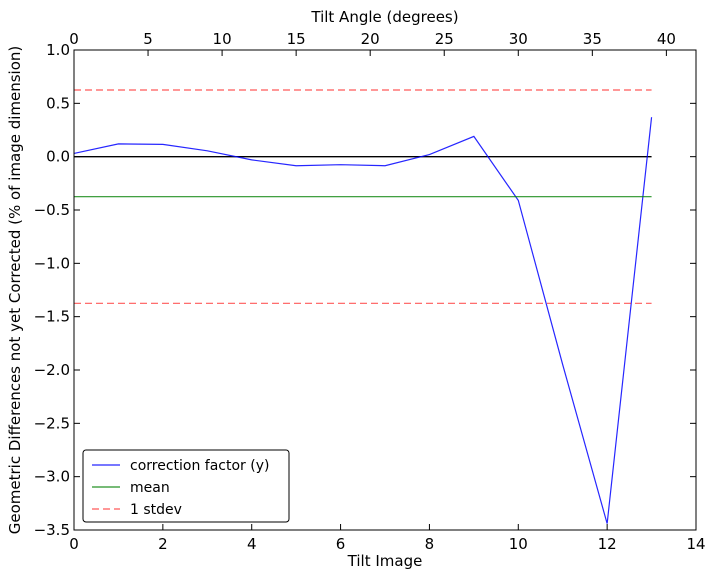  What do you see at coordinates (58, 50) in the screenshot?
I see `y-tick-label: 1.0` at bounding box center [58, 50].